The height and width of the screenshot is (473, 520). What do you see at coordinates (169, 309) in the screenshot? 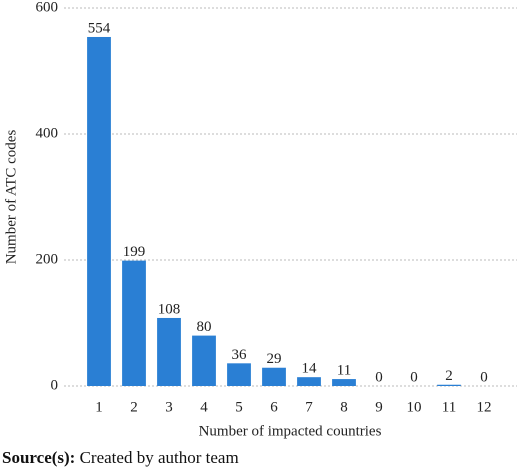
I see `data-label: 108` at bounding box center [169, 309].